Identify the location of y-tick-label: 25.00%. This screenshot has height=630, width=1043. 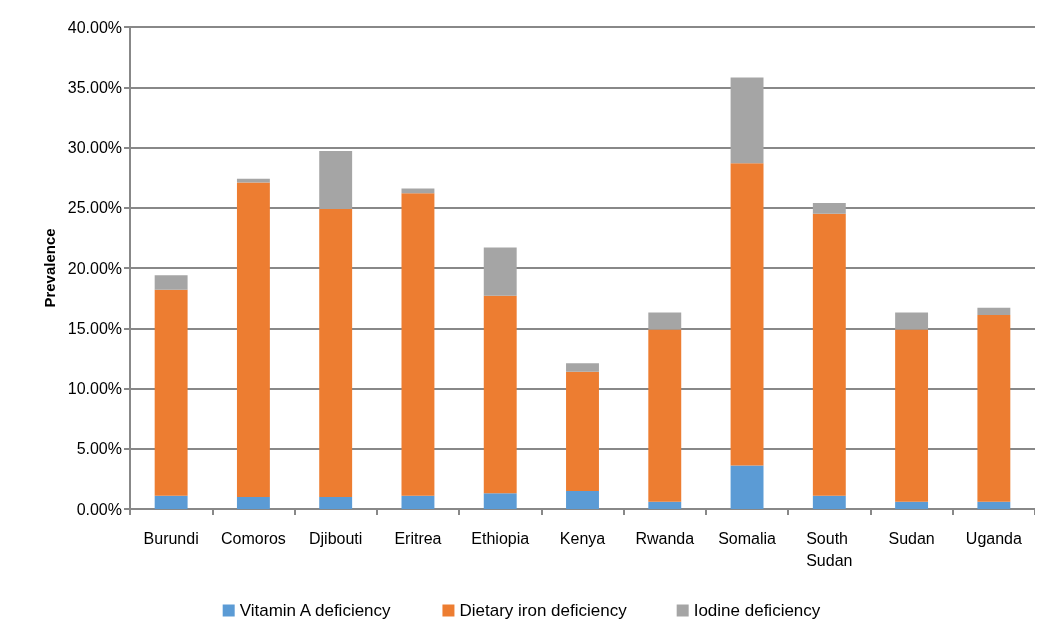
(94, 208).